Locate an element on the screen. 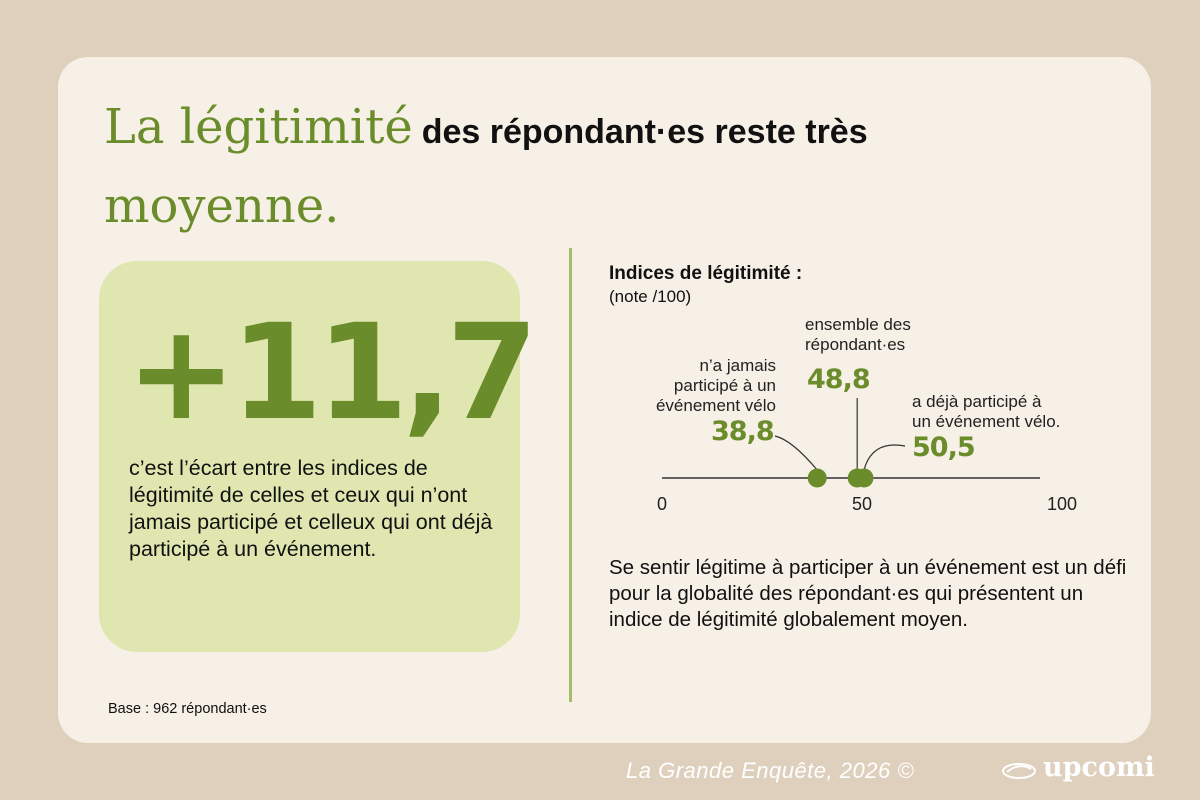  point-label-3: a déjà participé à un événement vélo. is located at coordinates (1007, 412).